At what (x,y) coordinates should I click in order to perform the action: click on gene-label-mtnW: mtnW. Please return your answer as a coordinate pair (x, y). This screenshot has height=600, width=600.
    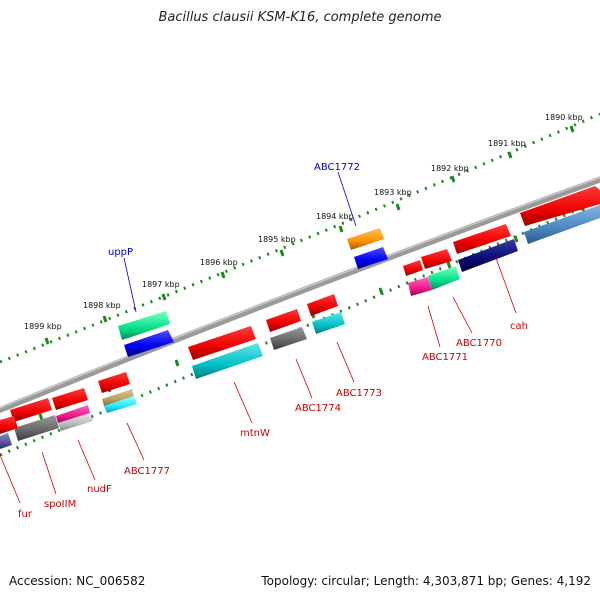
    Looking at the image, I should click on (255, 433).